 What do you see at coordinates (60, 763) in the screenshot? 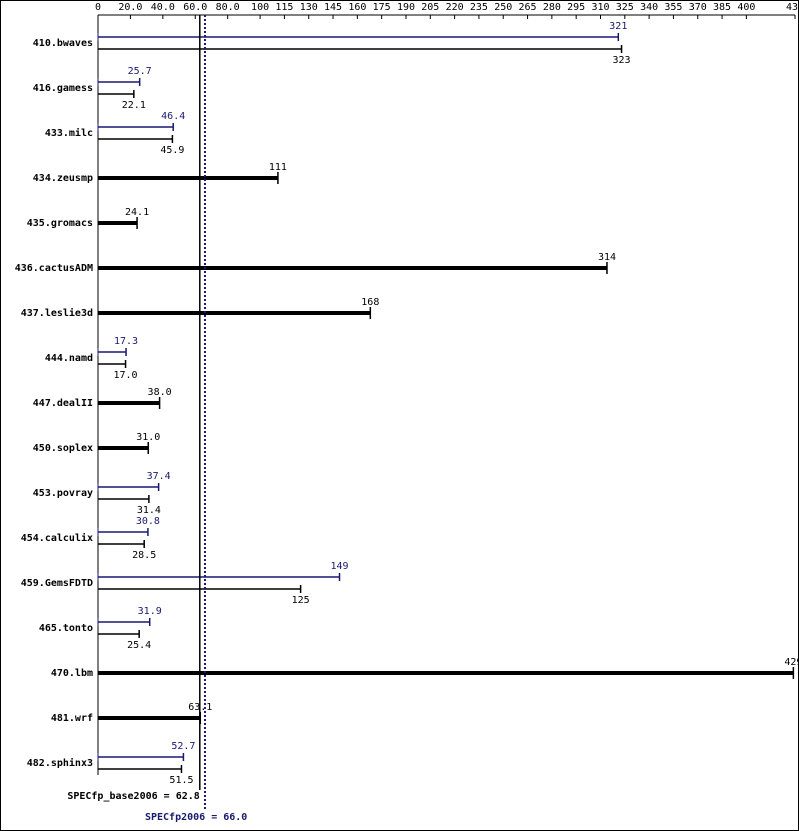
I see `category-label: 482.sphinx3` at bounding box center [60, 763].